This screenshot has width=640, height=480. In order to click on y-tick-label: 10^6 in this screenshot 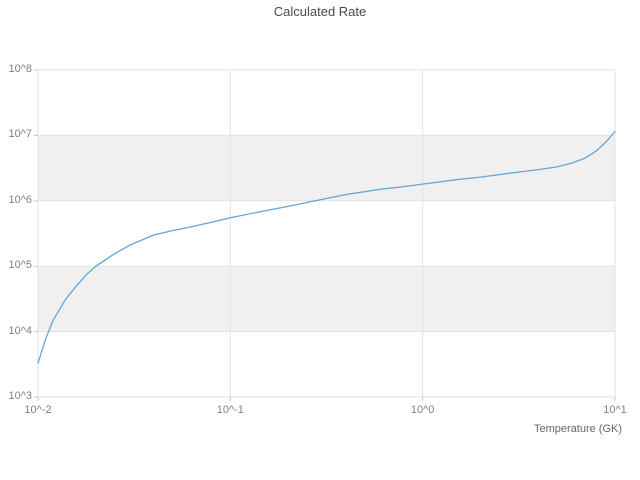, I will do `click(20, 199)`.